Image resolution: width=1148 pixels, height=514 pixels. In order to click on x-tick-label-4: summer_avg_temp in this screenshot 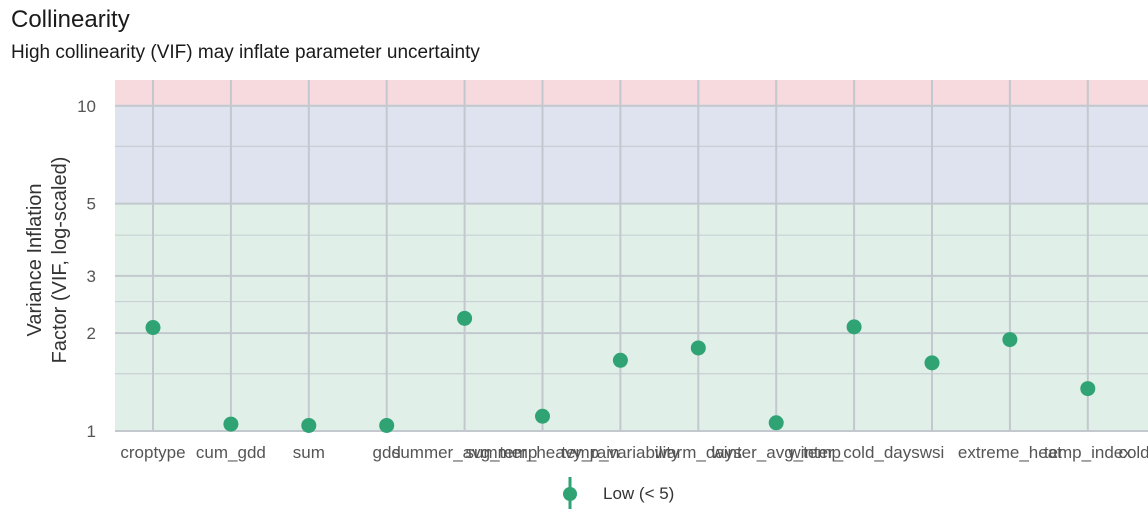, I will do `click(465, 452)`.